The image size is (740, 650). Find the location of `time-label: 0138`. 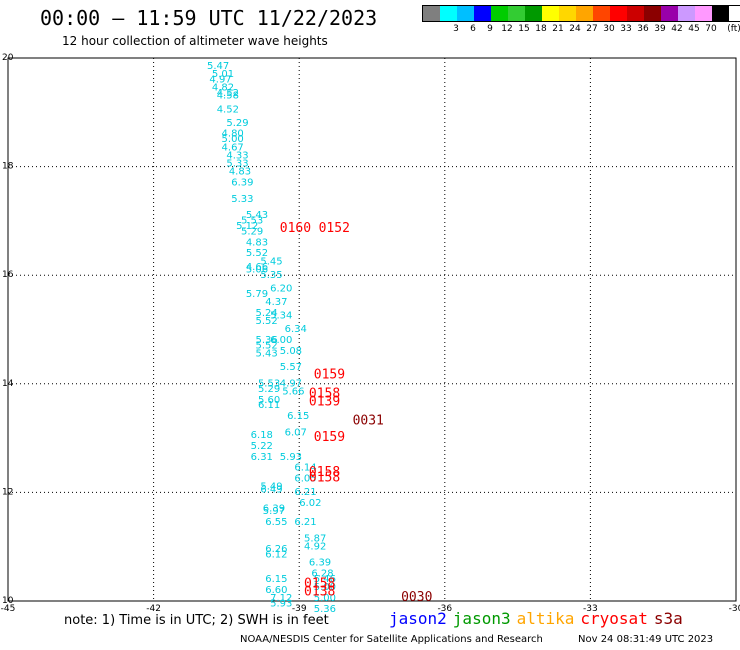

time-label: 0138 is located at coordinates (319, 592).